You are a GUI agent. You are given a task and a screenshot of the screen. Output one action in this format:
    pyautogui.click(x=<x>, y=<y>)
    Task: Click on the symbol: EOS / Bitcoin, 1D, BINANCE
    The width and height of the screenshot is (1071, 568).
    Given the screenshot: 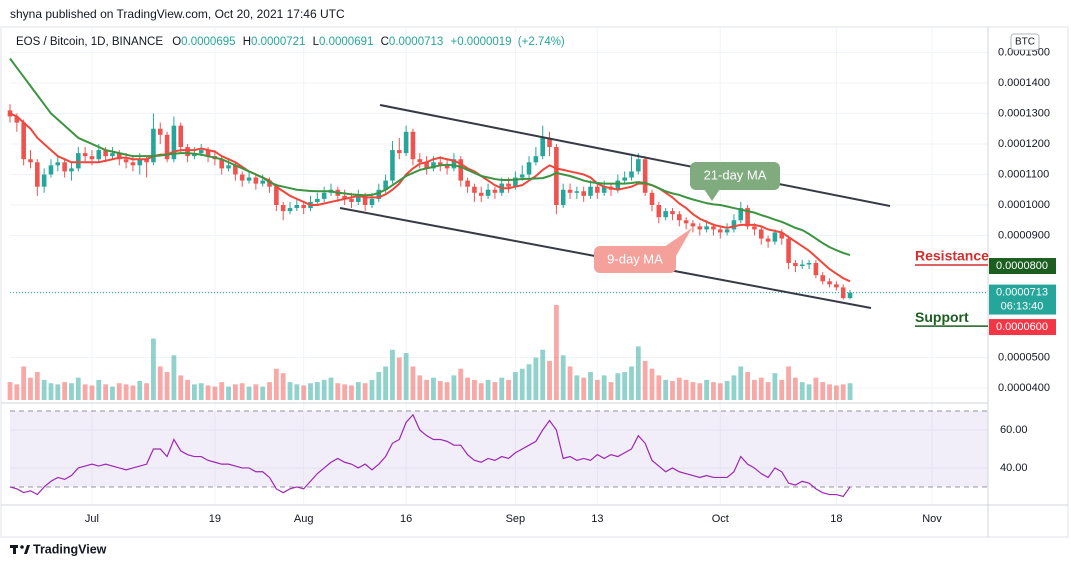 What is the action you would take?
    pyautogui.click(x=89, y=42)
    